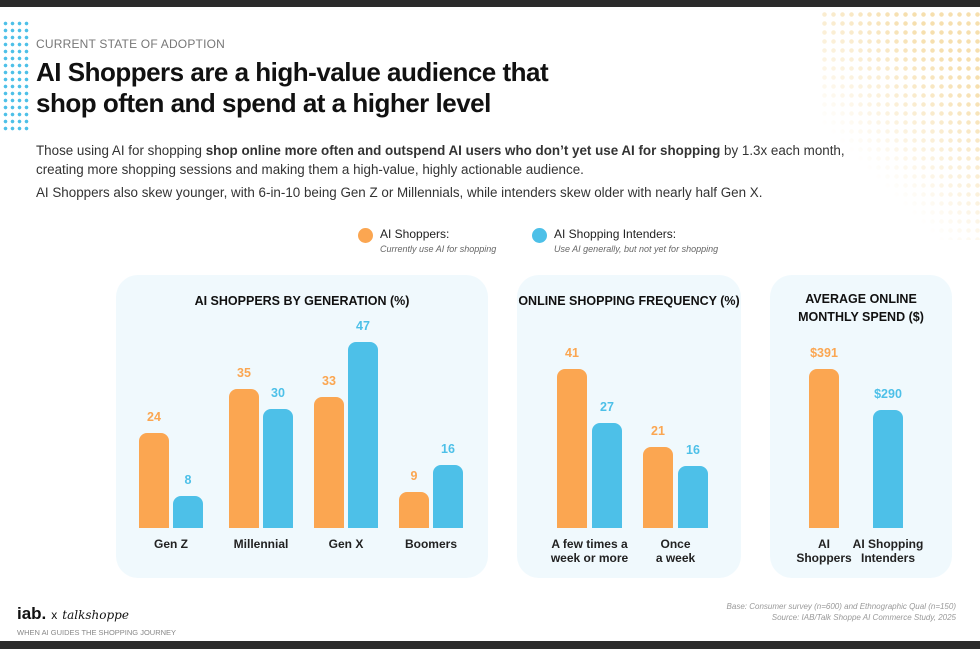 This screenshot has height=649, width=980. What do you see at coordinates (824, 352) in the screenshot?
I see `data-label: $391` at bounding box center [824, 352].